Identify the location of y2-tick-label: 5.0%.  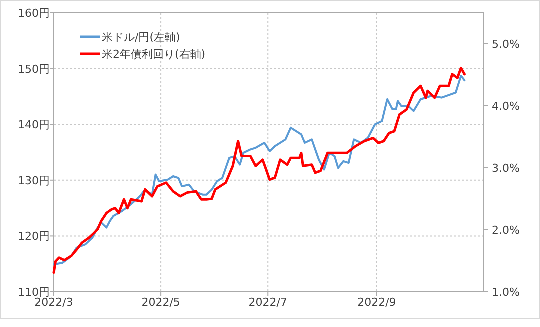
(506, 44).